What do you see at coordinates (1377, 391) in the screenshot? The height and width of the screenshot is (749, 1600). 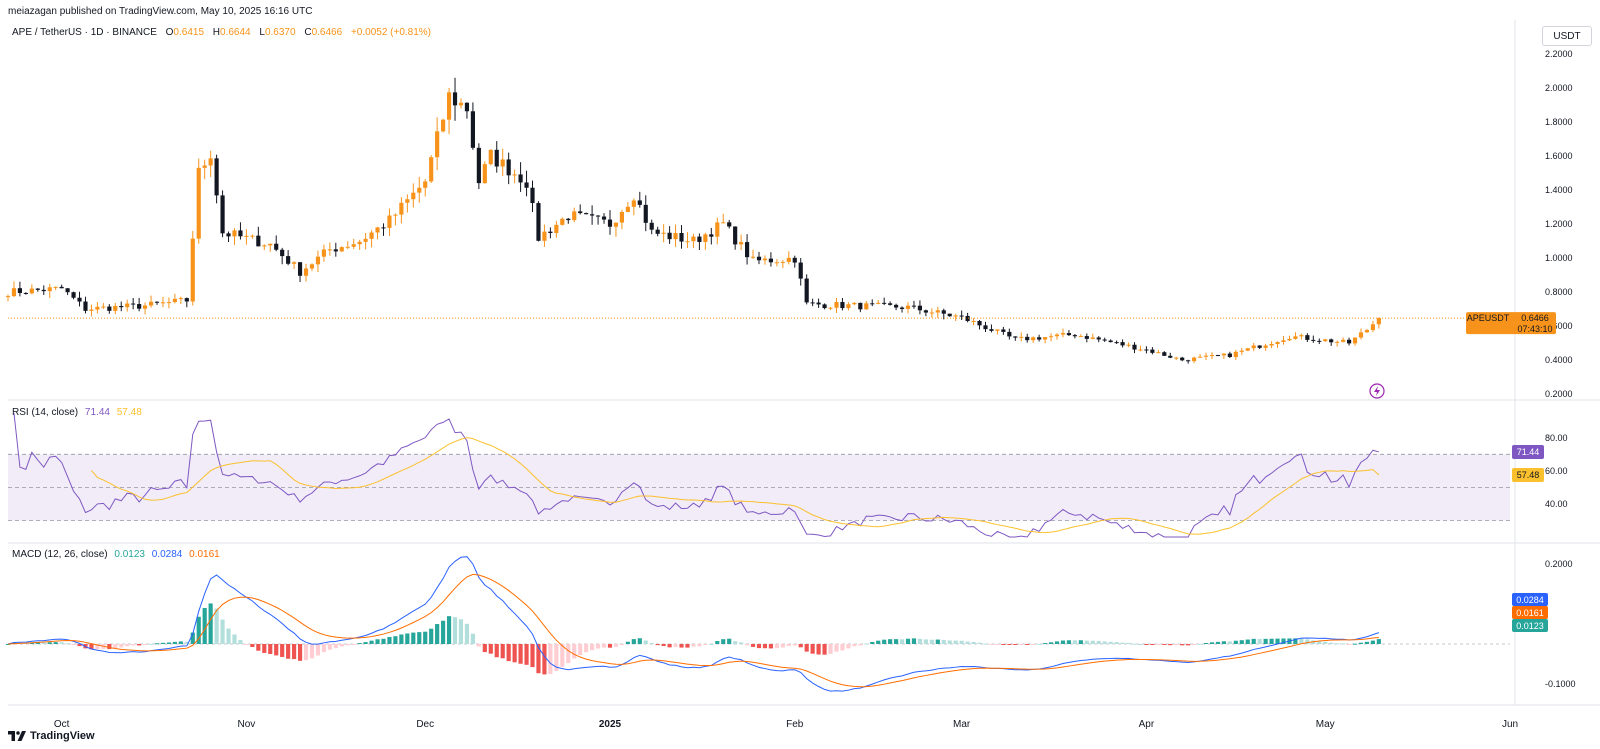 I see `lightning-icon` at bounding box center [1377, 391].